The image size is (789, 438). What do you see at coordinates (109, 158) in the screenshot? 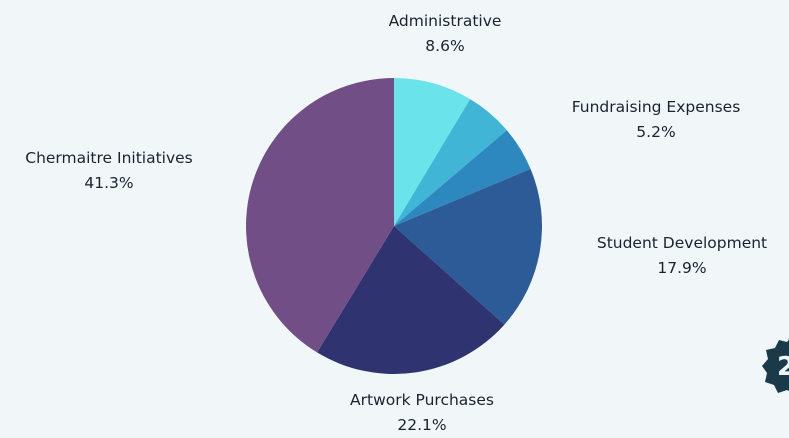
I see `label-chermaitre-initiatives-name: Chermaitre Initiatives` at bounding box center [109, 158].